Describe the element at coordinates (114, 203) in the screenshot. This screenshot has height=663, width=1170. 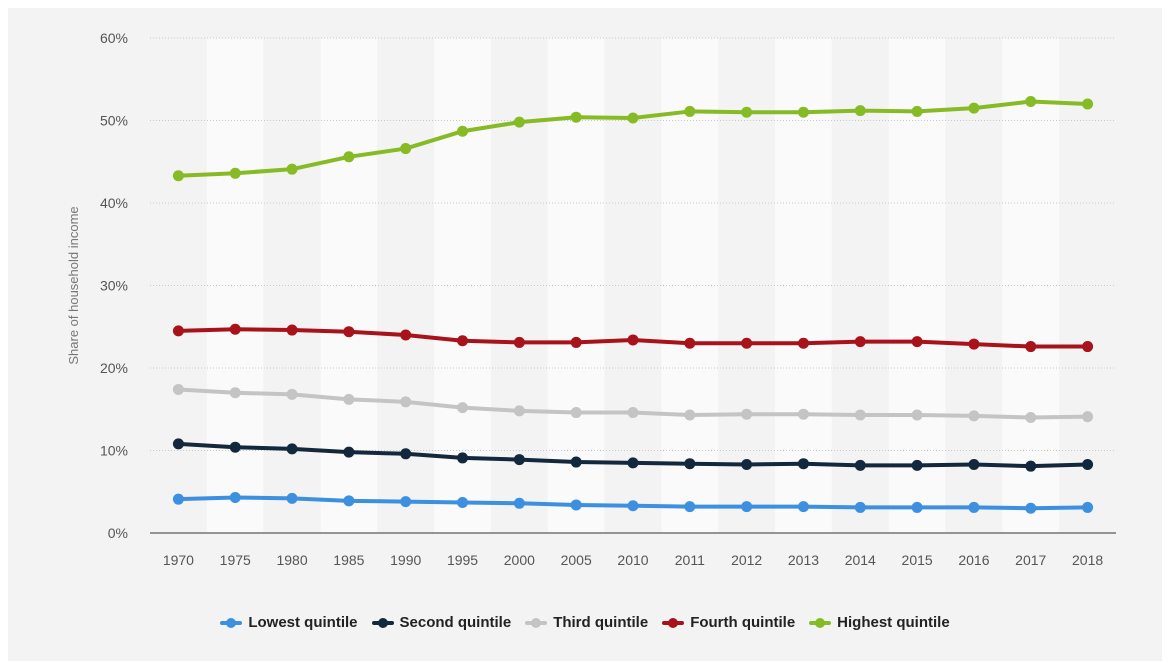
I see `y-tick-label: 40%` at that location.